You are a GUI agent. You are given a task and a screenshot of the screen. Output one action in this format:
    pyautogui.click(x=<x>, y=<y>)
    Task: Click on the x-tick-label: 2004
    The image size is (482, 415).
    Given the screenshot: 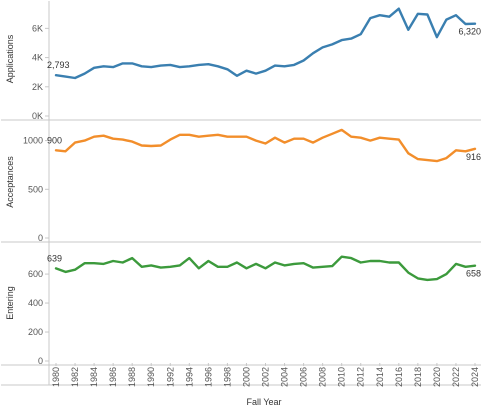 What is the action you would take?
    pyautogui.click(x=285, y=377)
    